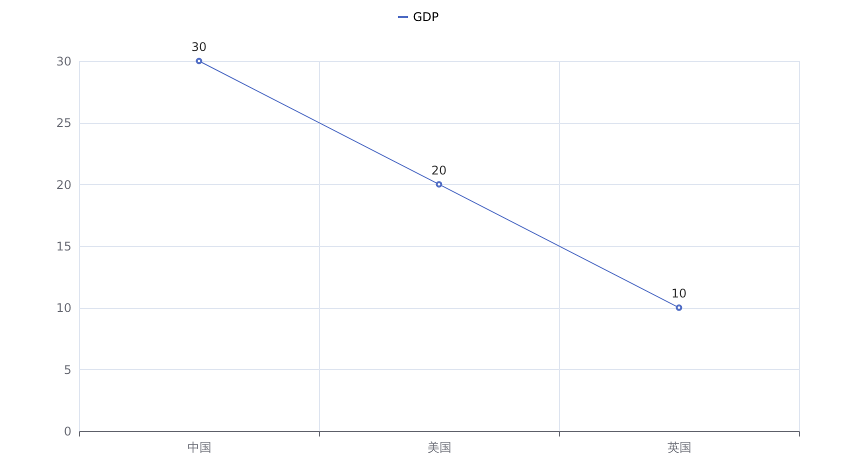 Image resolution: width=865 pixels, height=464 pixels. Describe the element at coordinates (68, 369) in the screenshot. I see `y-tick-label: 5` at that location.